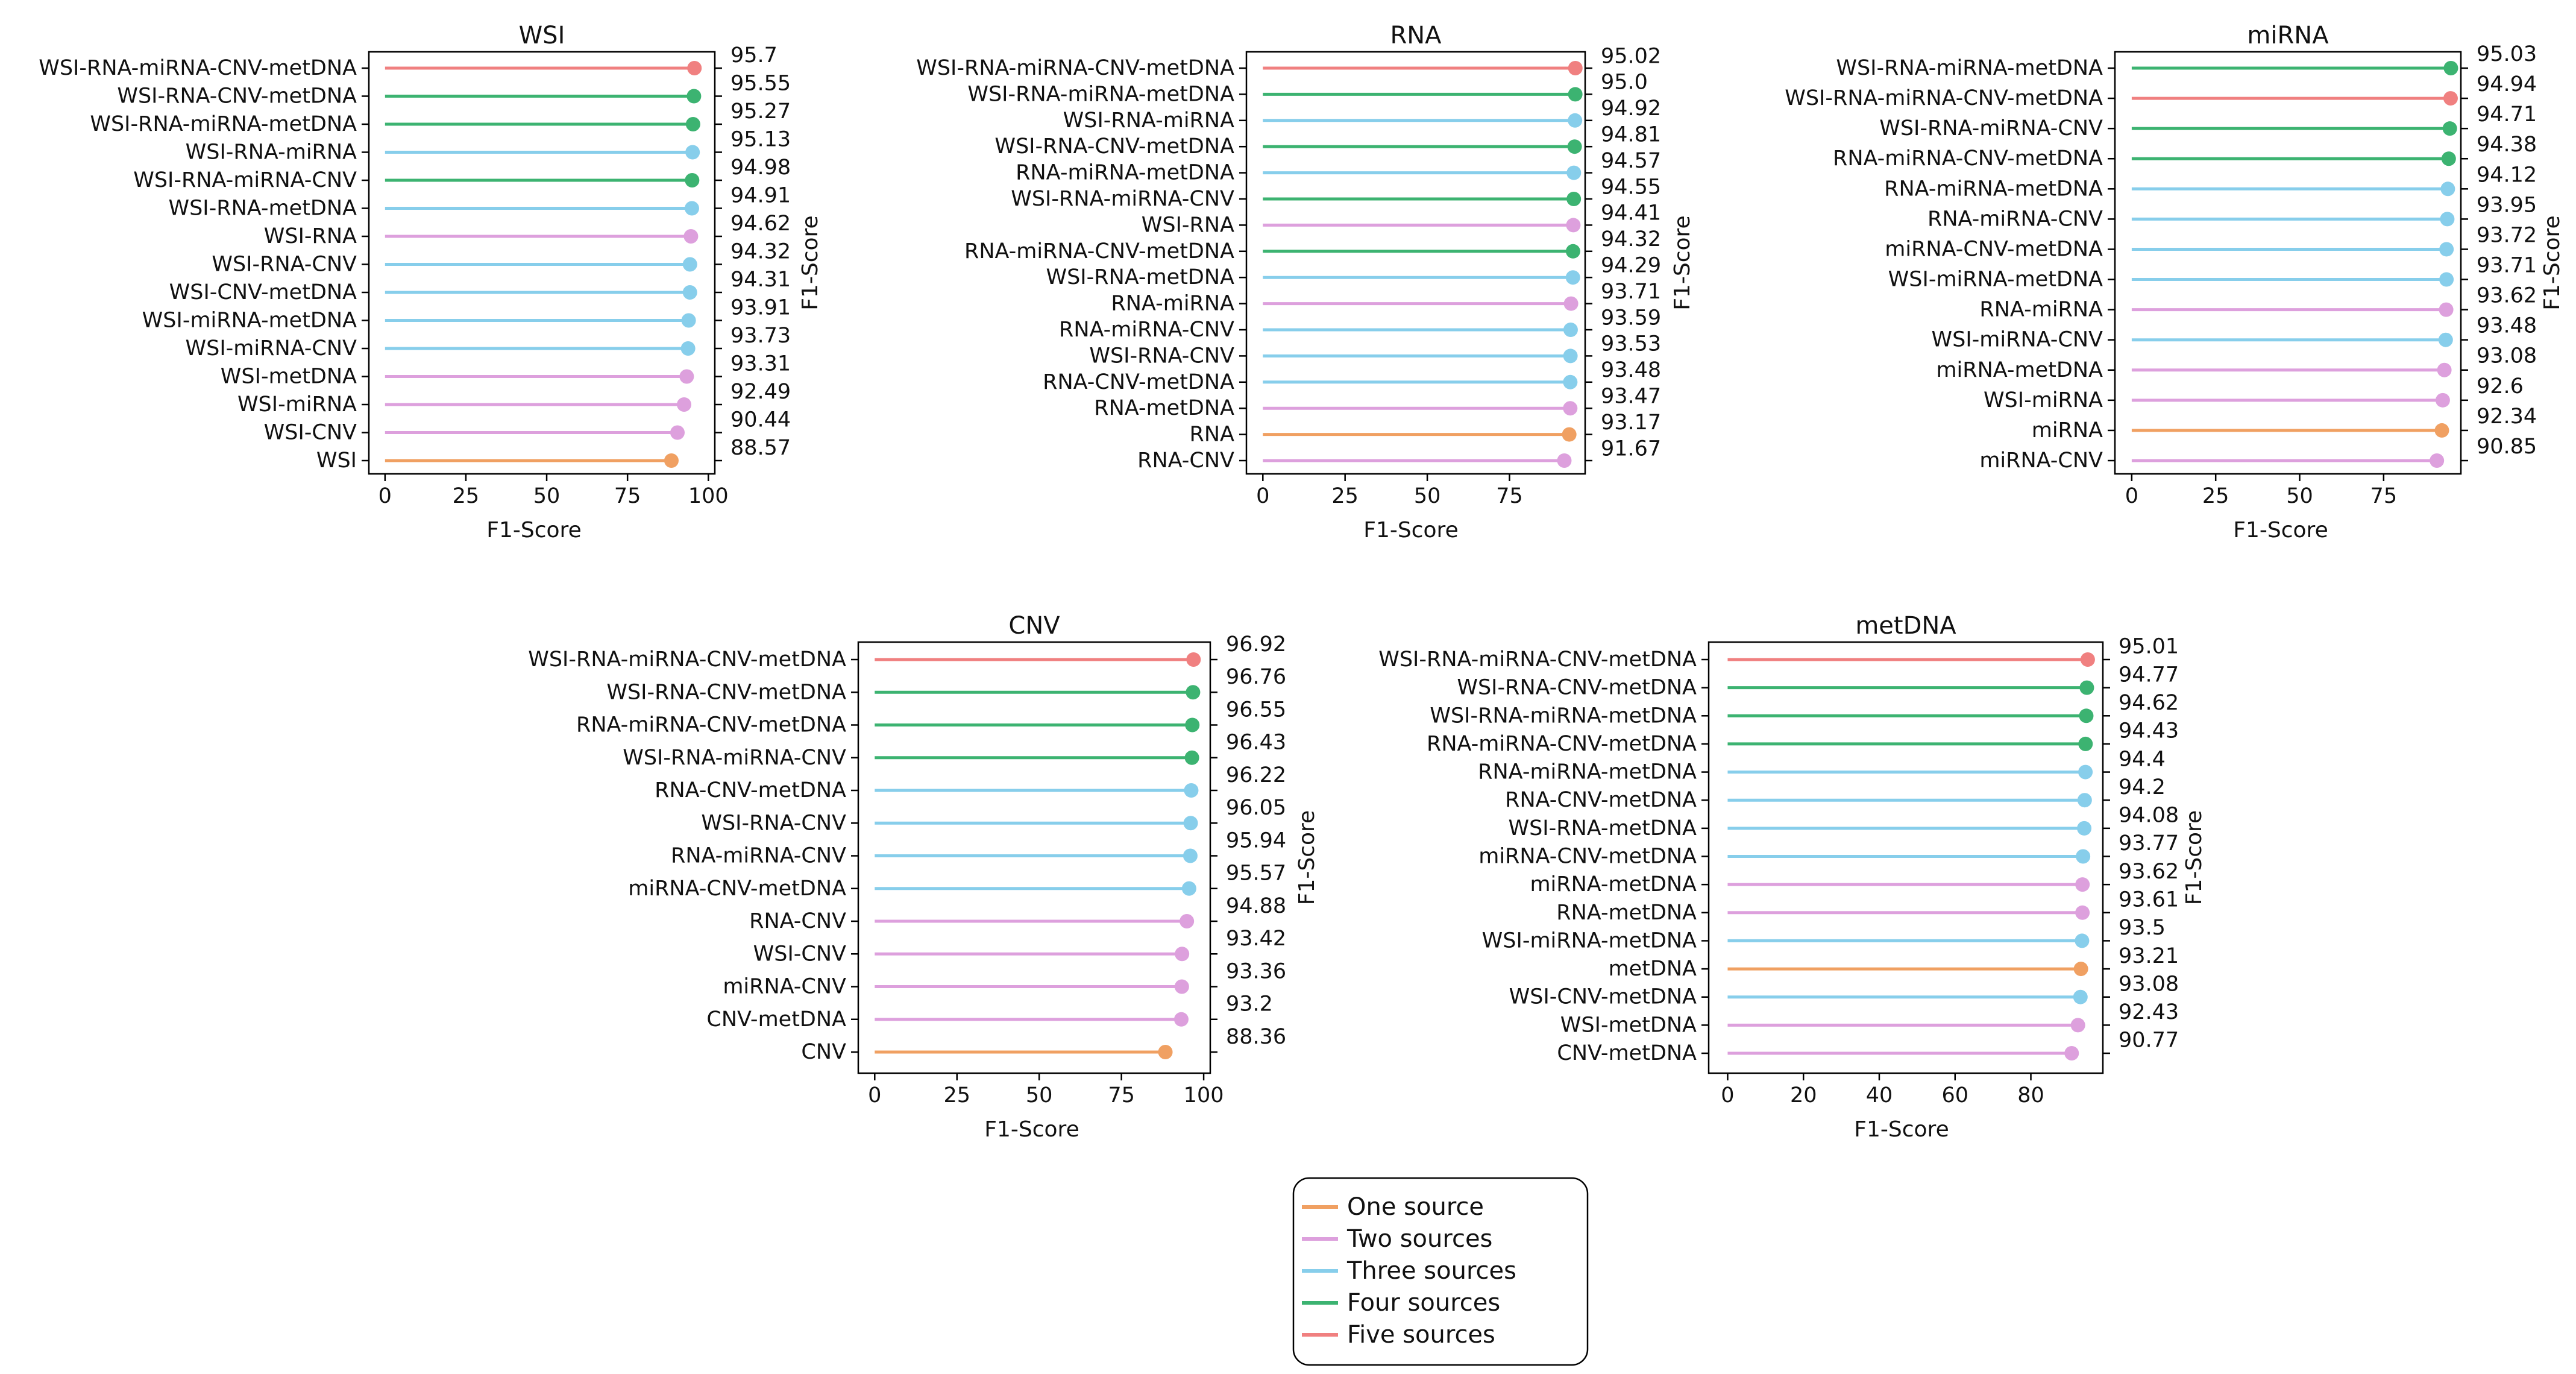 The image size is (2576, 1374). What do you see at coordinates (2149, 956) in the screenshot?
I see `value-label: 93.21` at bounding box center [2149, 956].